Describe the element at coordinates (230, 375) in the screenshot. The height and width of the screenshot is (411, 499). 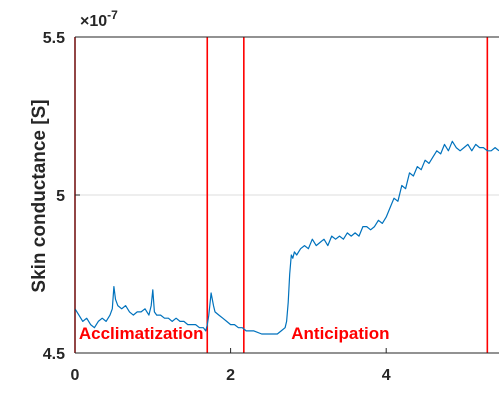
I see `x-tick-label: 2` at that location.